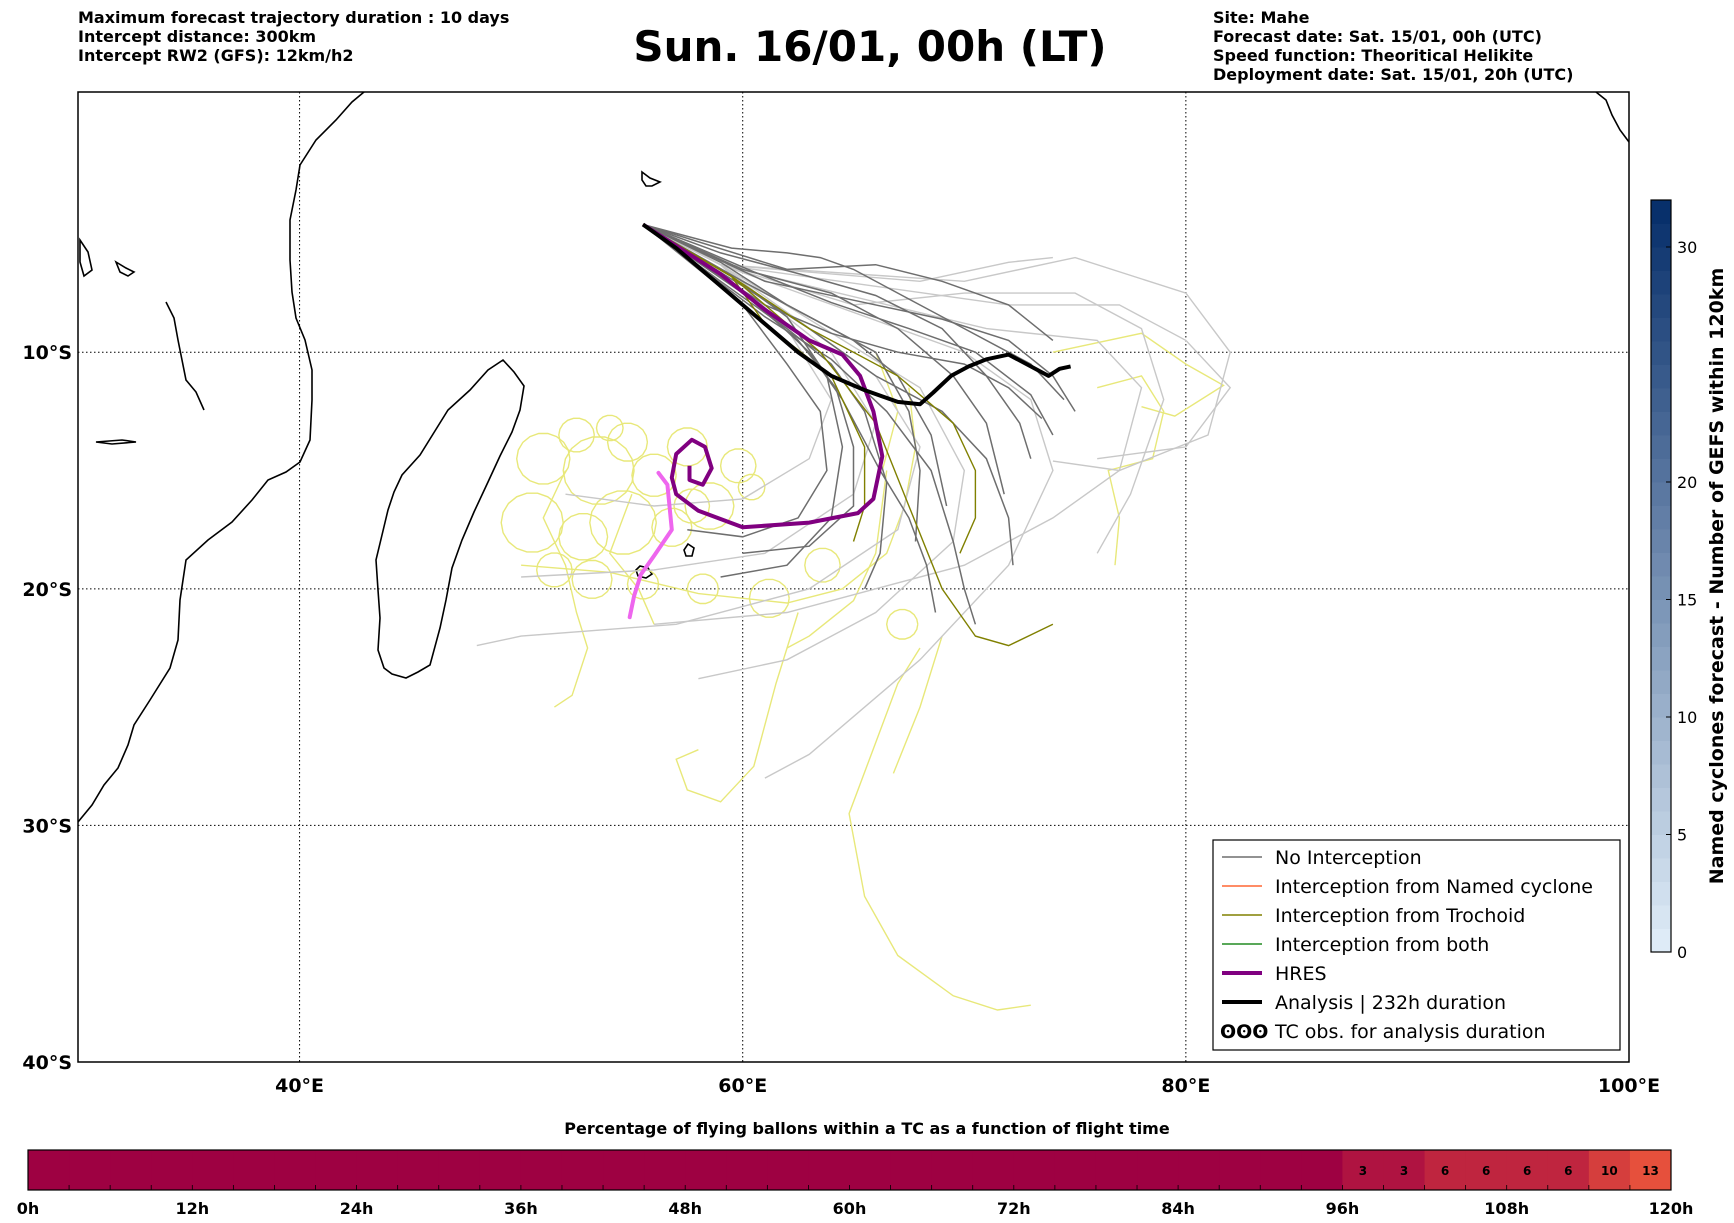 The height and width of the screenshot is (1223, 1734). I want to click on legend-label: HRES, so click(1301, 974).